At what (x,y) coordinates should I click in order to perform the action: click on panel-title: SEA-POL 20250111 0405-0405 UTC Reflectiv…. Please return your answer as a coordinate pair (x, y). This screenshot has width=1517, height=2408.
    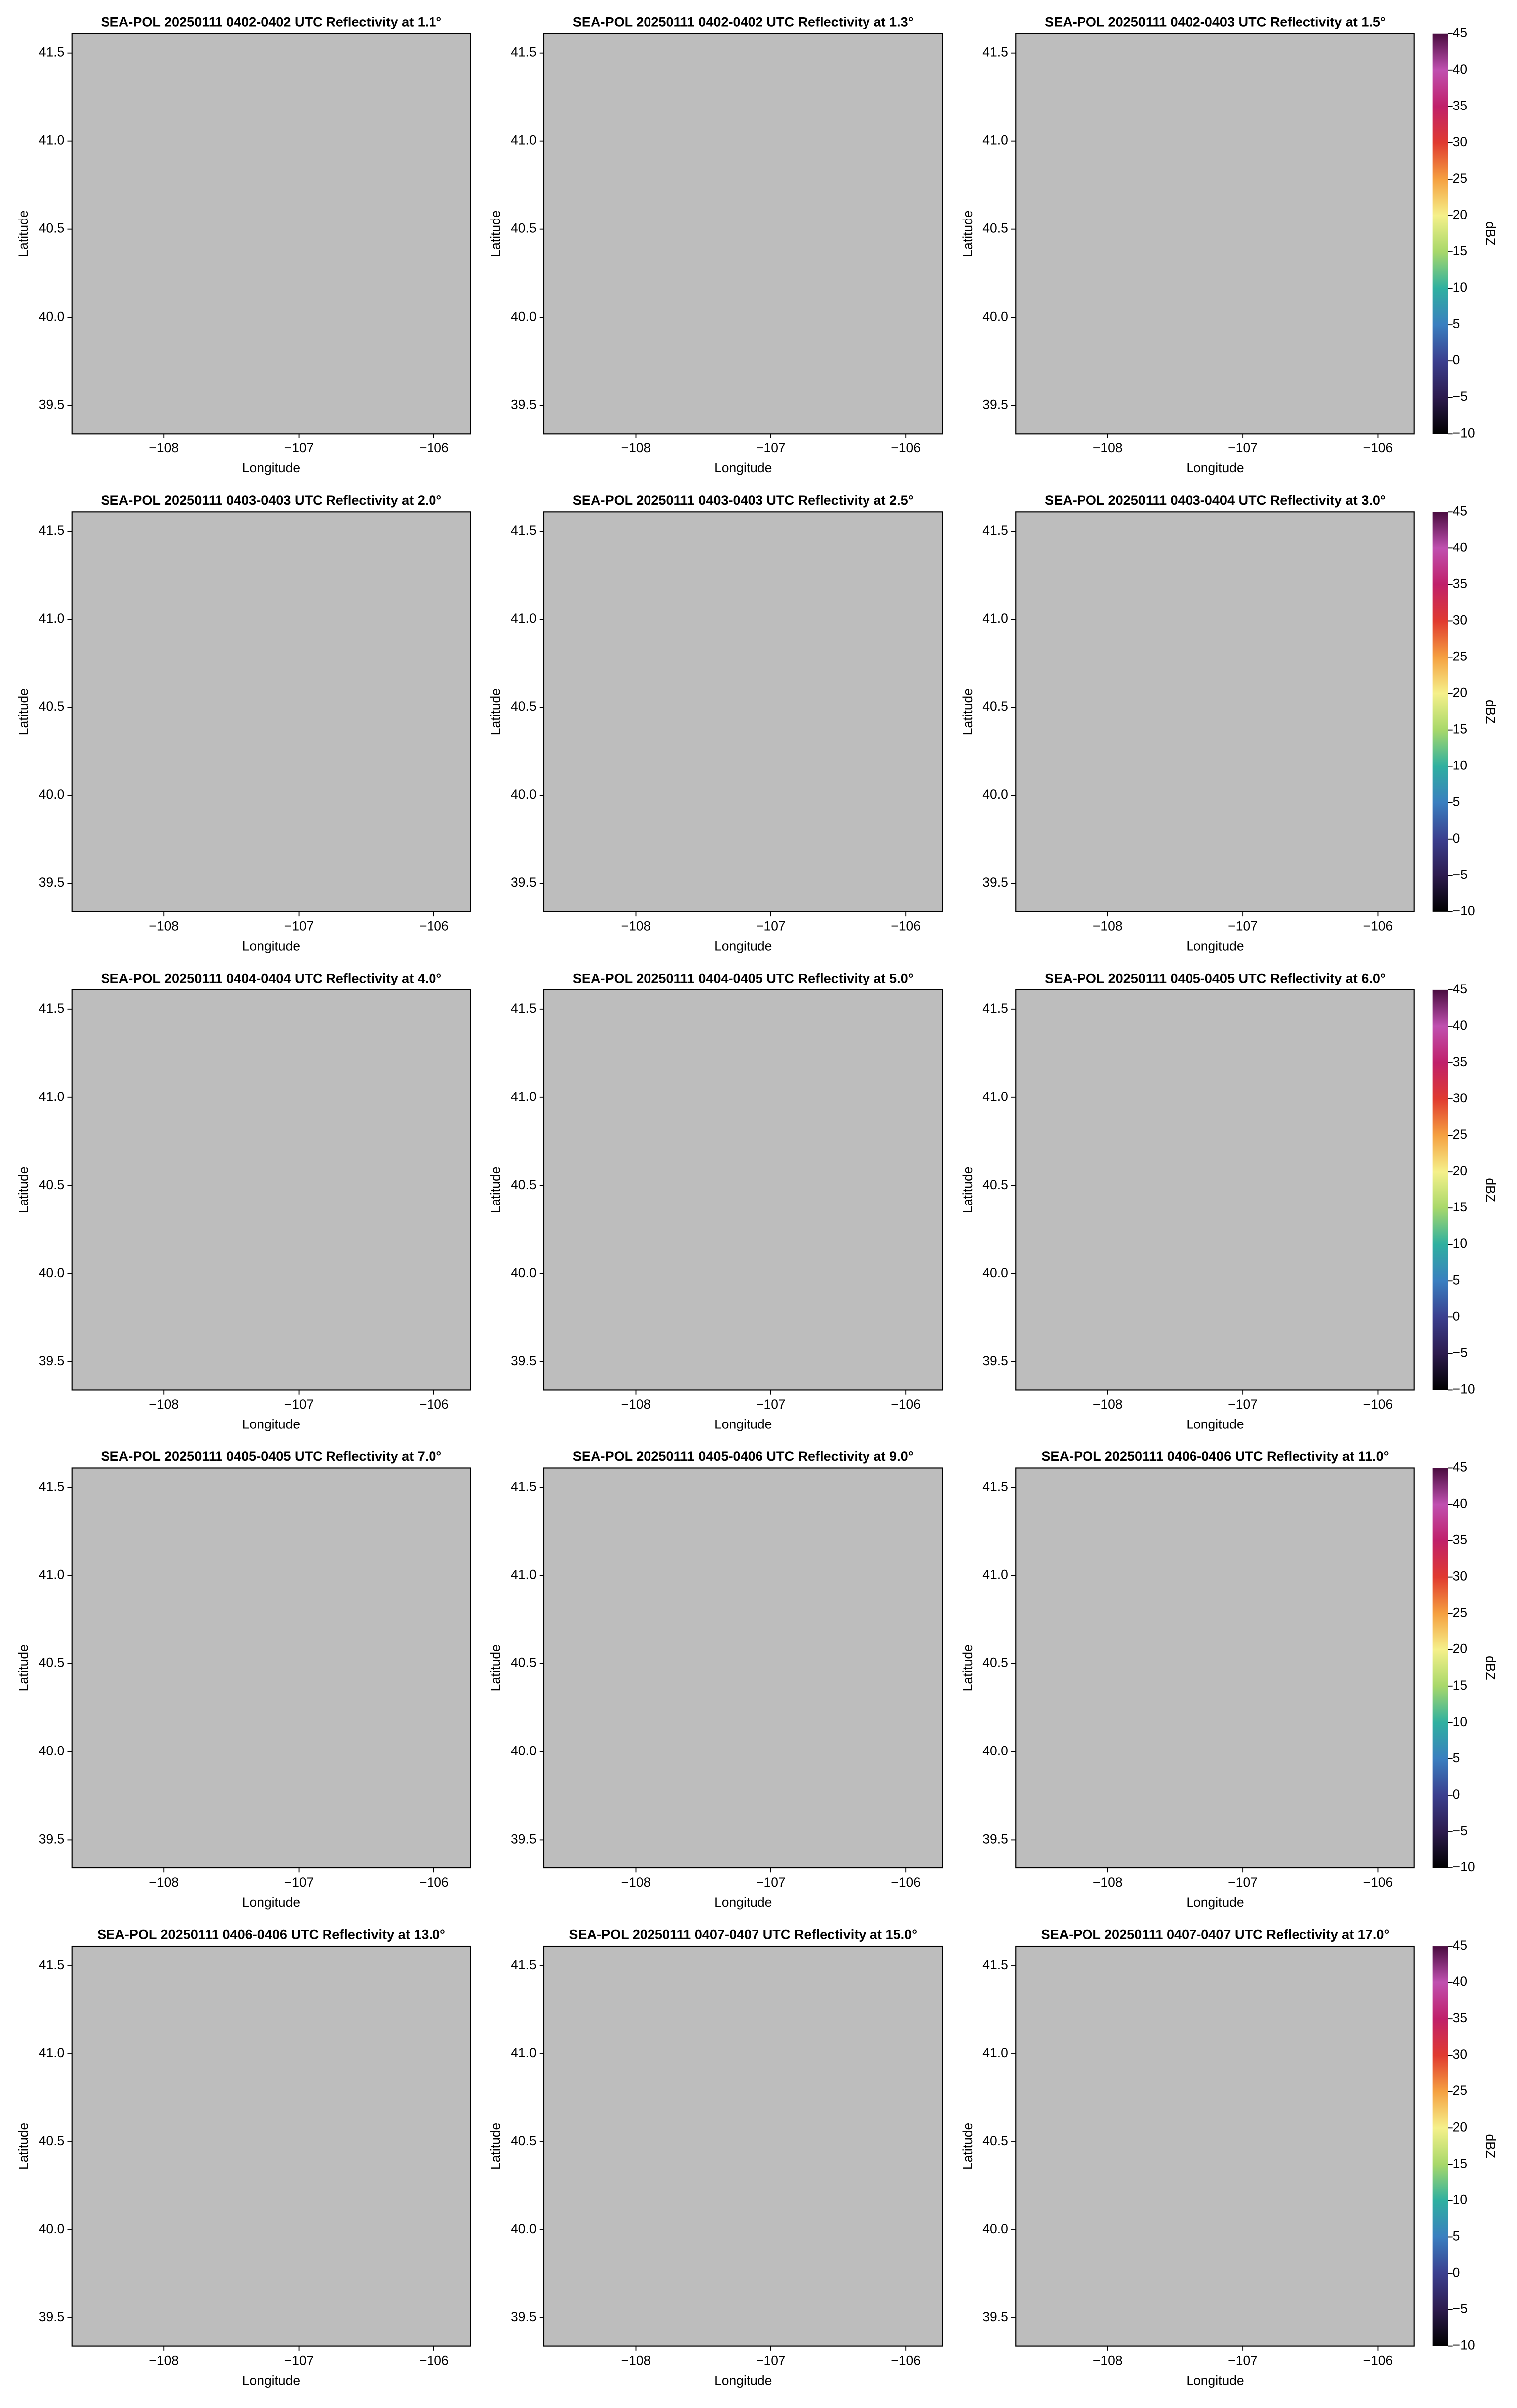
    Looking at the image, I should click on (1216, 977).